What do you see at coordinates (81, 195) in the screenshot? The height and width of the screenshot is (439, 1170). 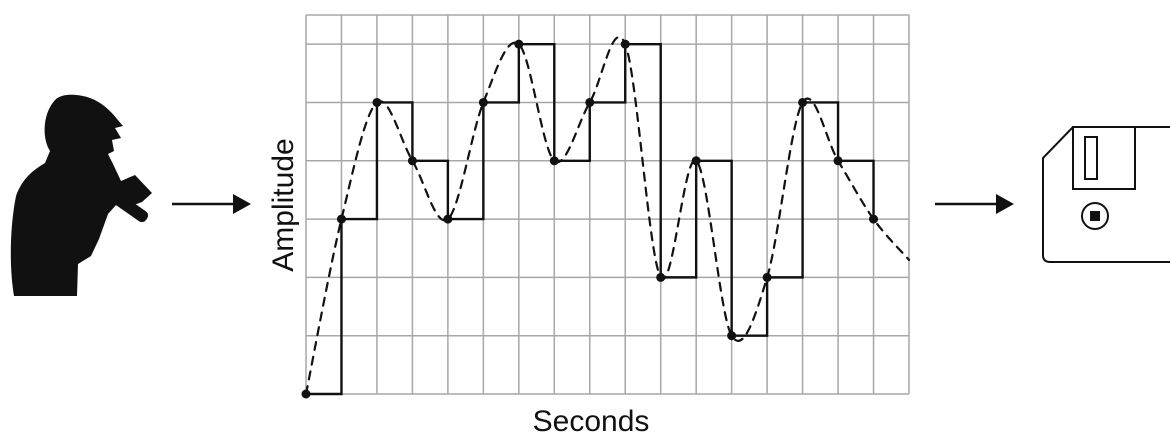 I see `singer-with-microphone-icon` at bounding box center [81, 195].